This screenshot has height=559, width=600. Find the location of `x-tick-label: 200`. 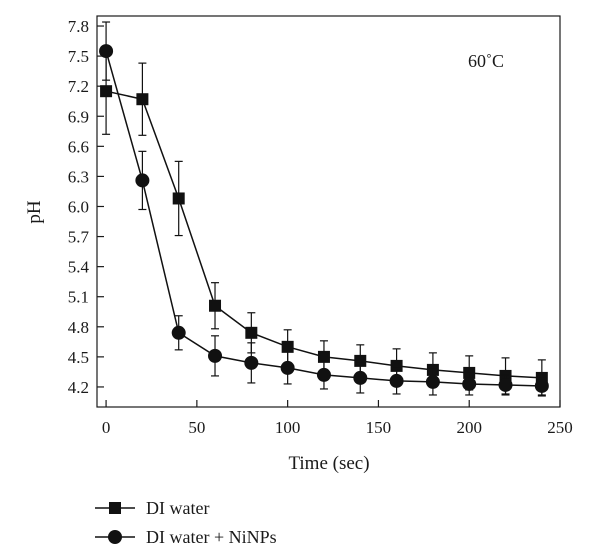

x-tick-label: 200 is located at coordinates (469, 427).